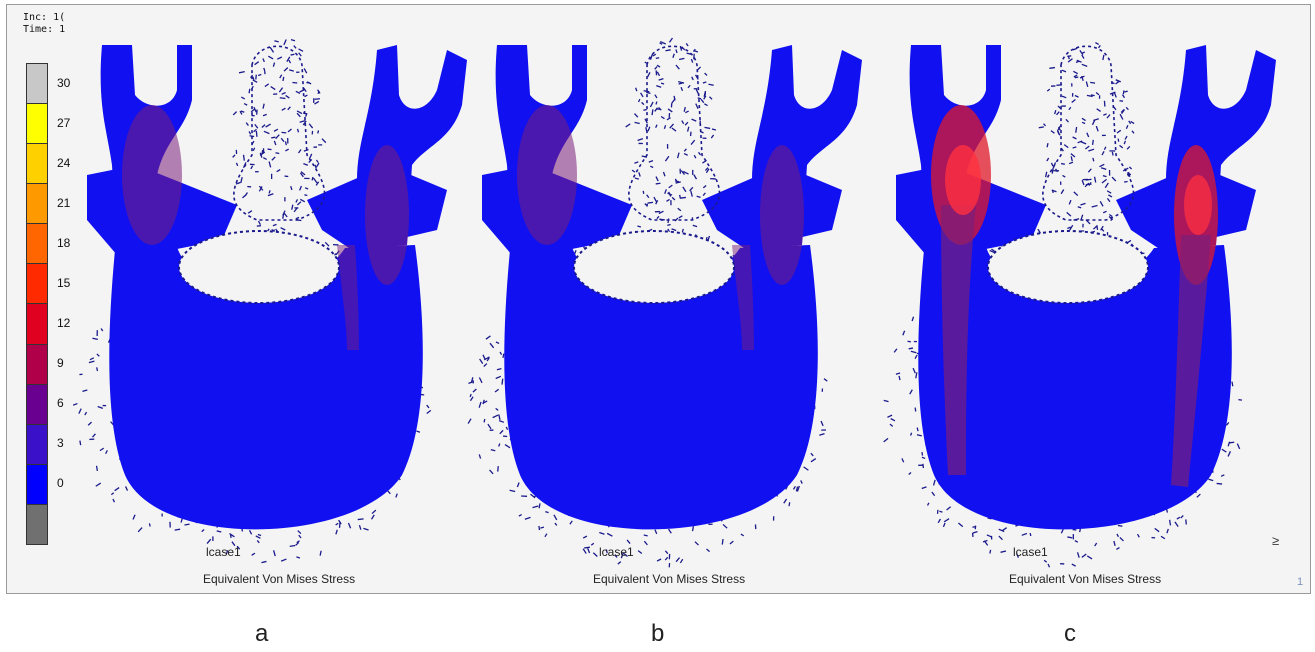 The height and width of the screenshot is (652, 1315). I want to click on stress-column-left, so click(958, 340).